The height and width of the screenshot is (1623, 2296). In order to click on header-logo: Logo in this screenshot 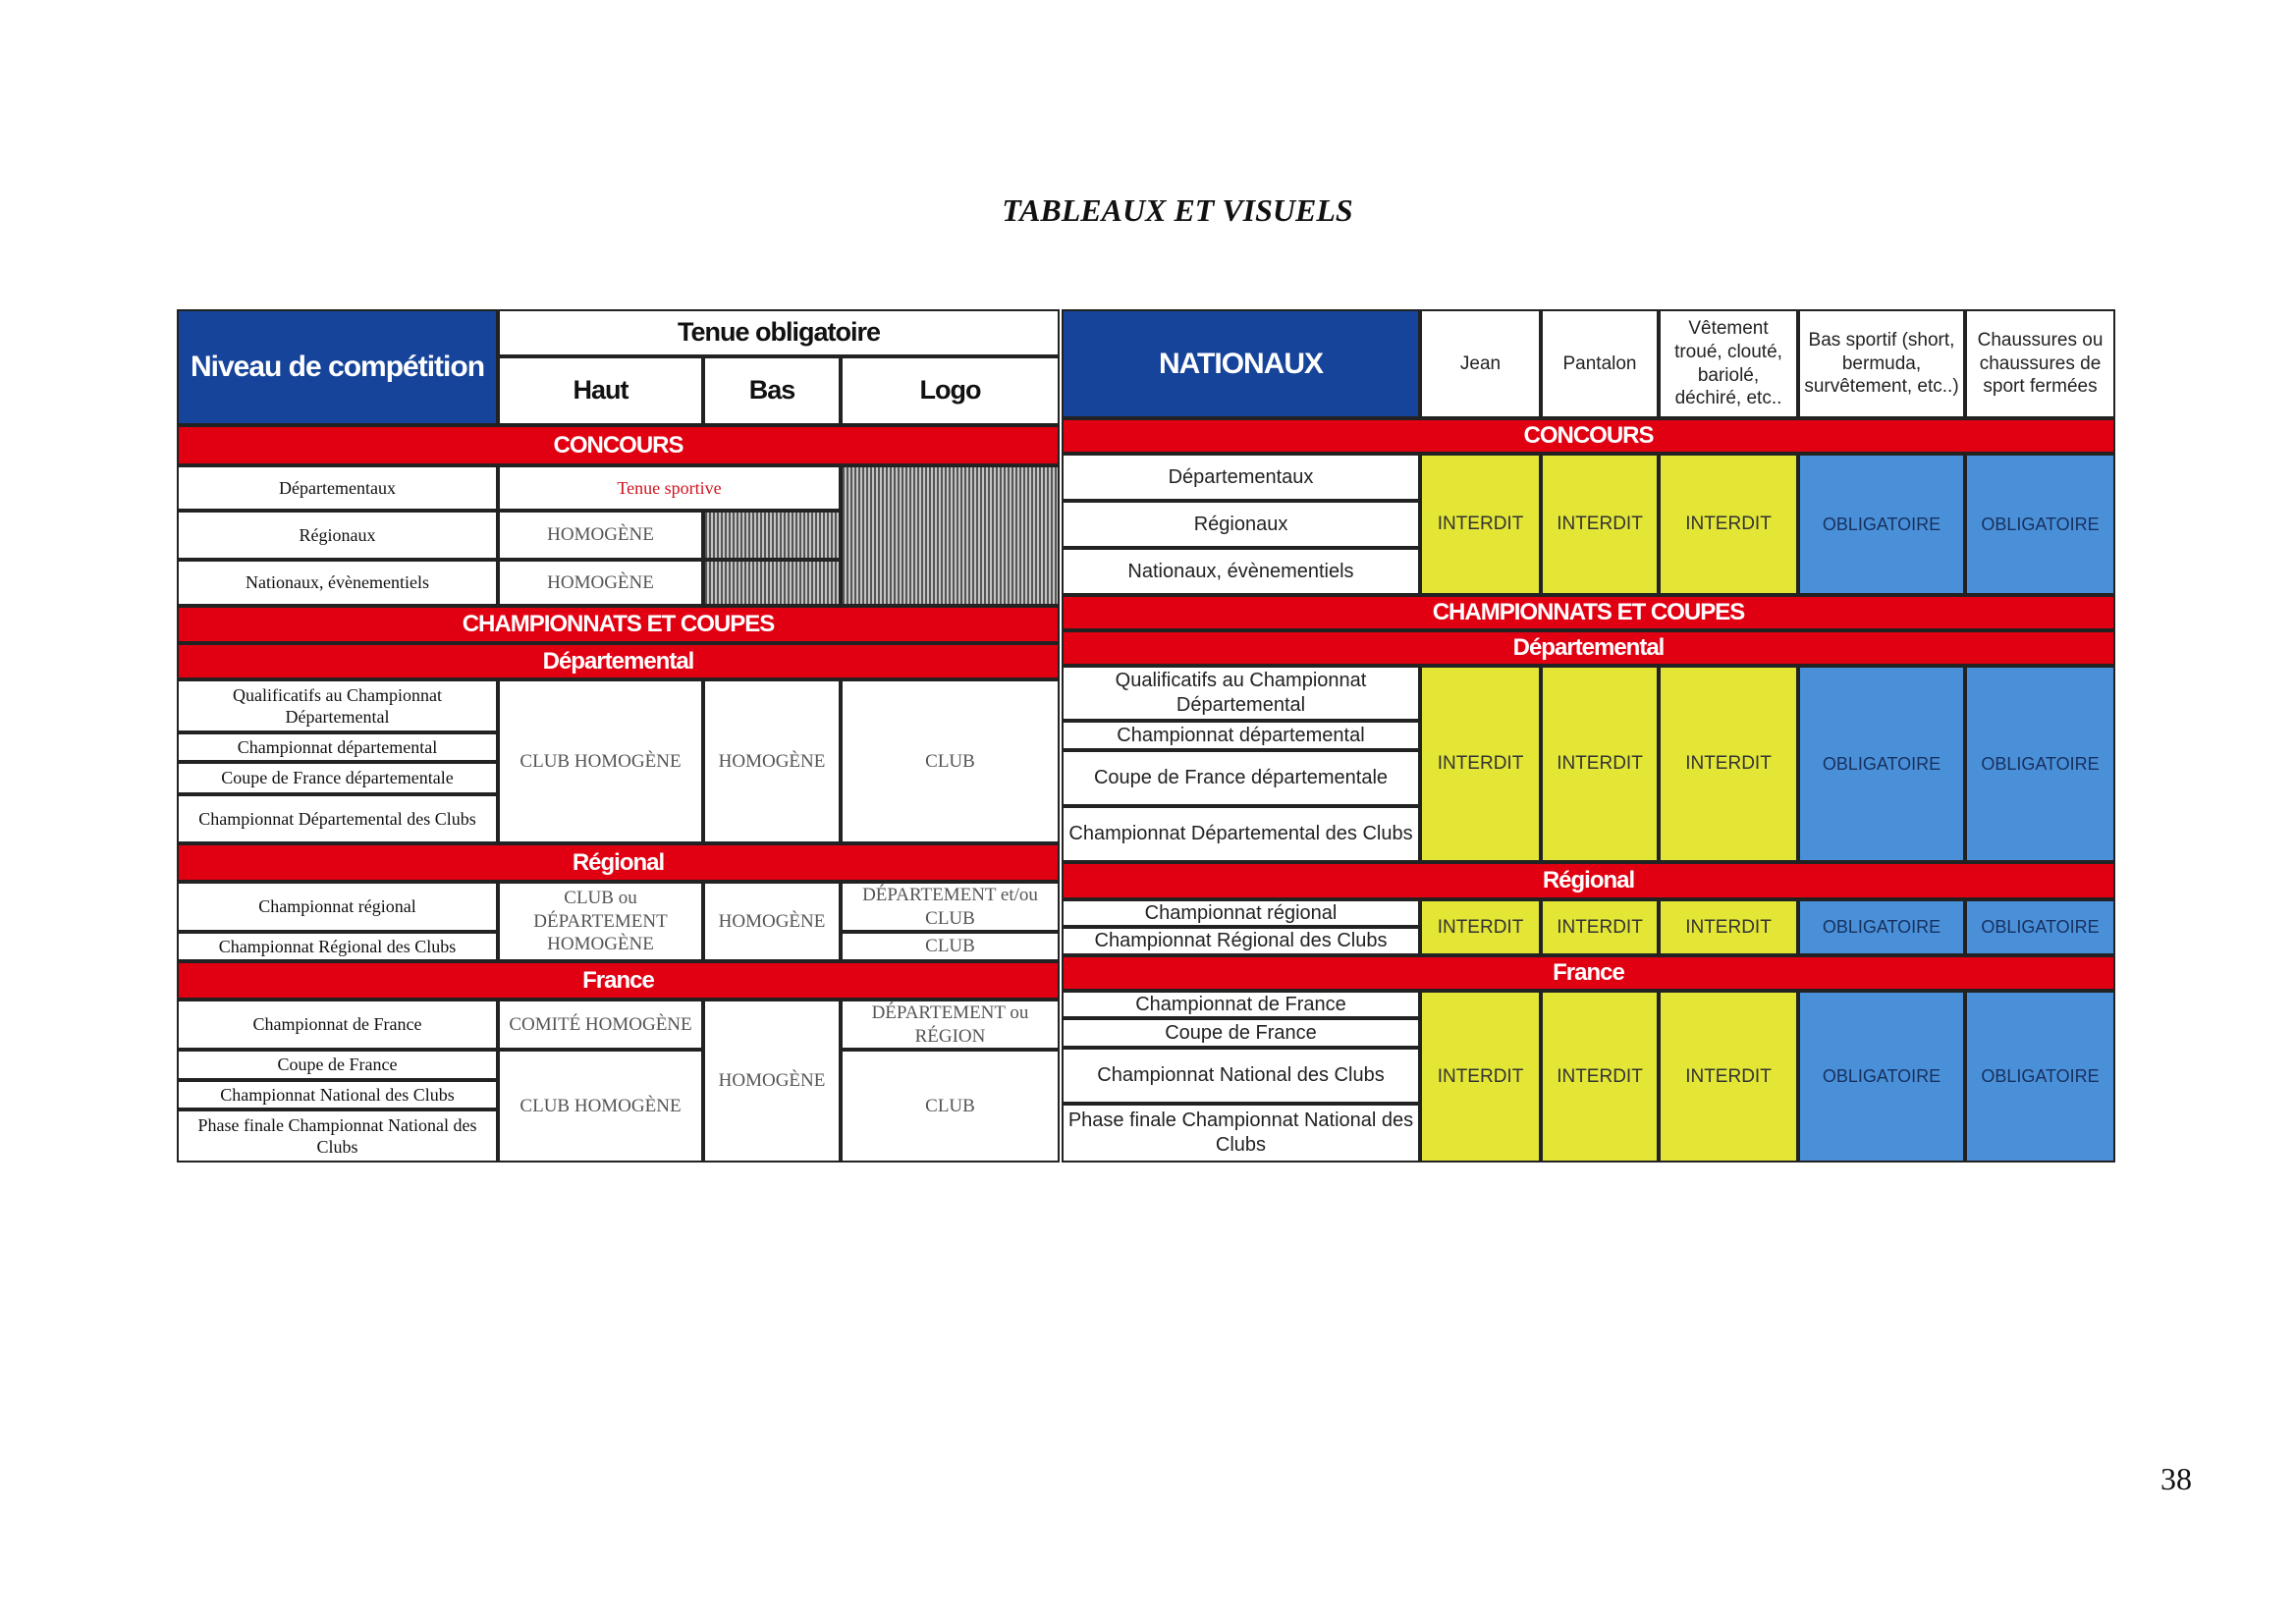, I will do `click(950, 391)`.